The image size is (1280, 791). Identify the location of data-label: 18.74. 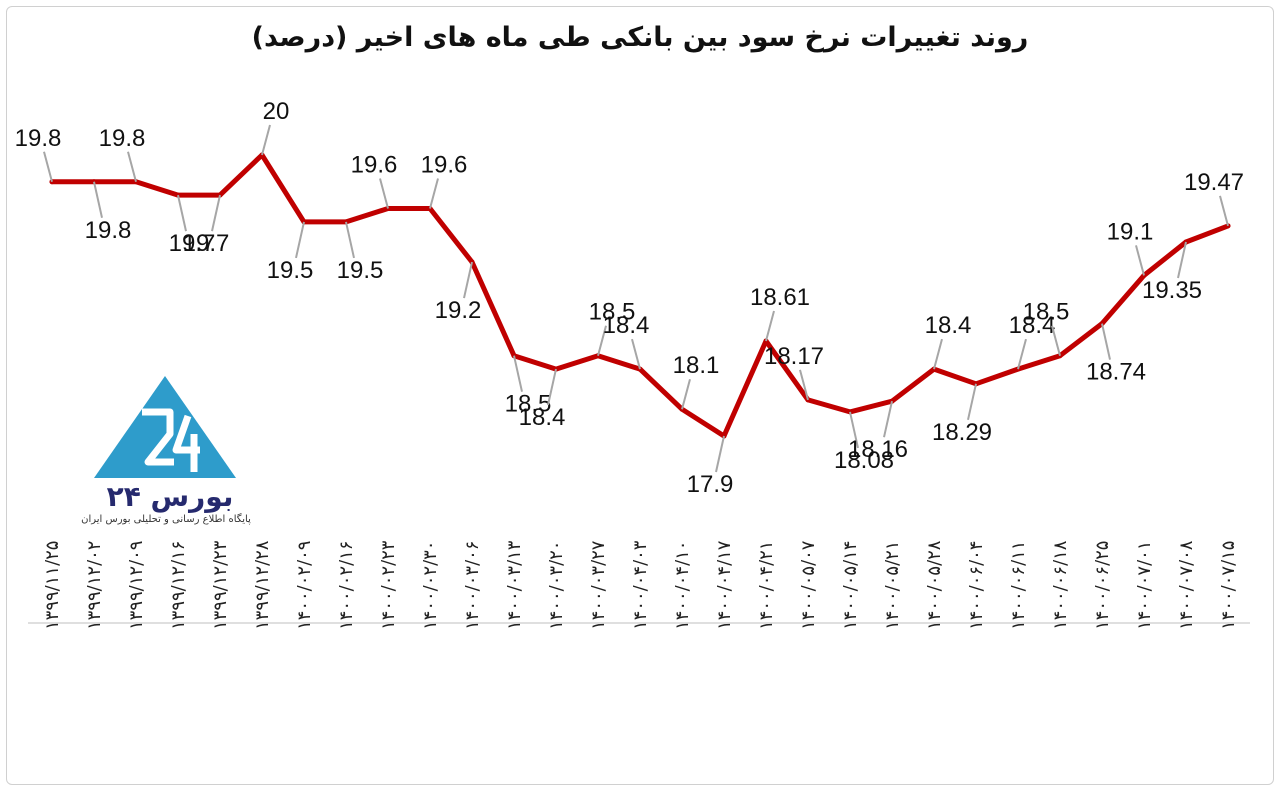
(1116, 372).